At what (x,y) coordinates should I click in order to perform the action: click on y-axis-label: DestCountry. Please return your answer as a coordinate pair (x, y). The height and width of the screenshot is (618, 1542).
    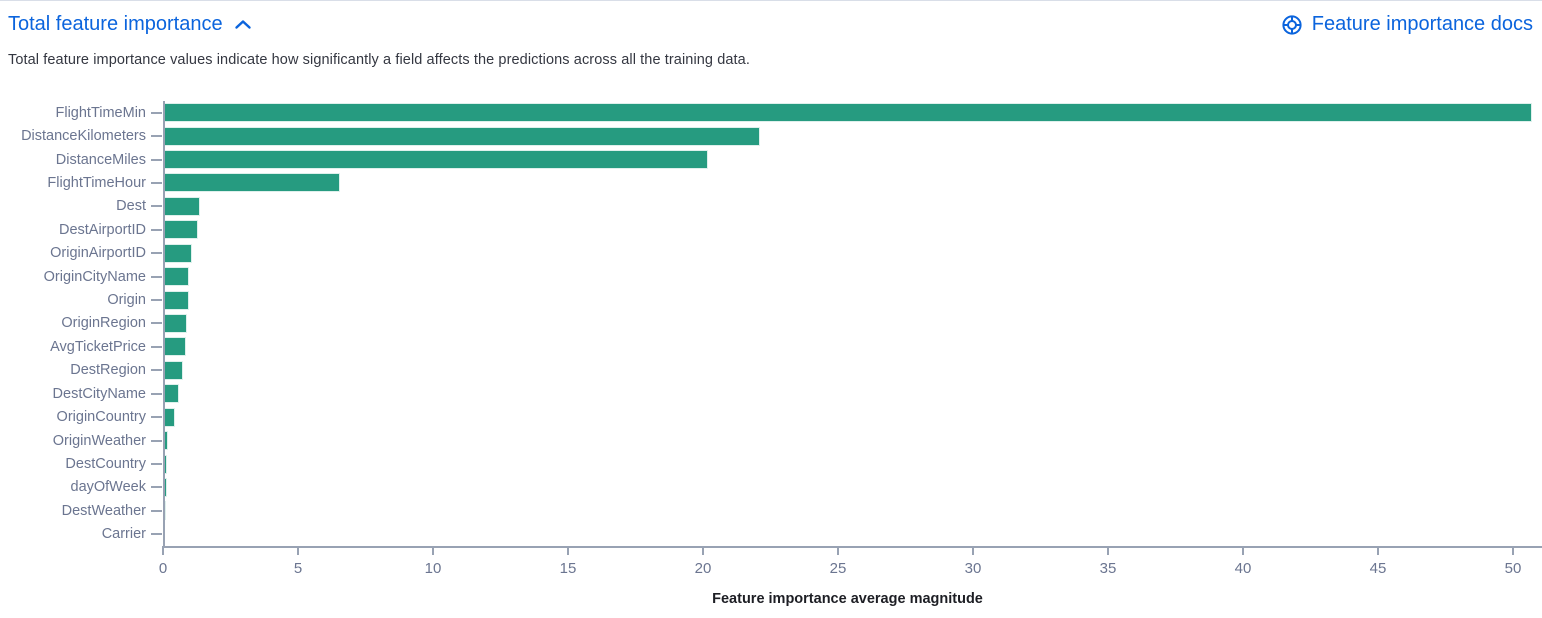
    Looking at the image, I should click on (105, 464).